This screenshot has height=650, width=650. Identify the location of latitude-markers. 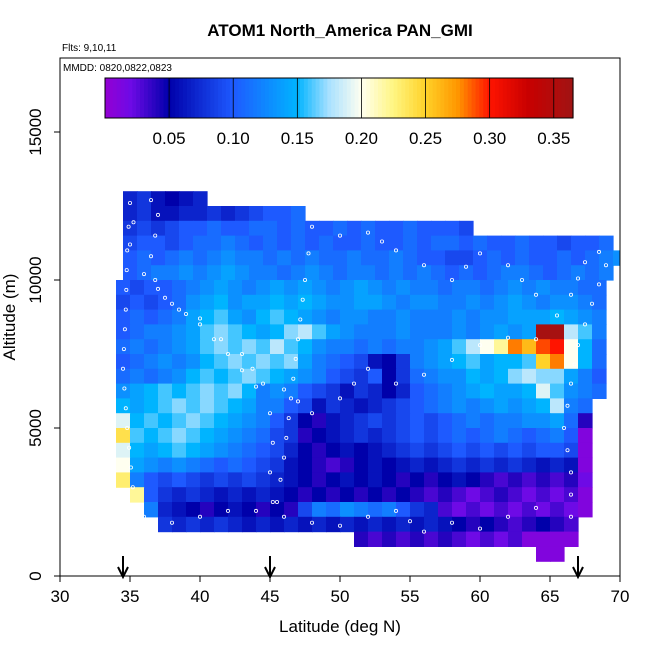
(350, 568).